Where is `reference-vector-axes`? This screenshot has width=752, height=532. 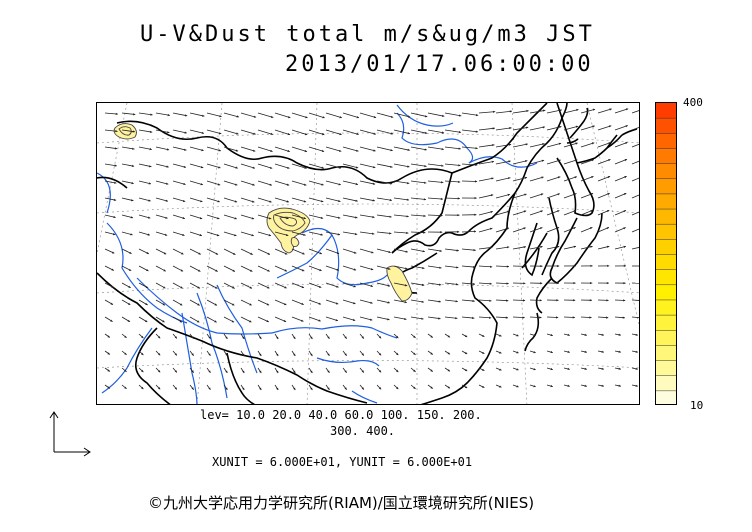
reference-vector-axes is located at coordinates (70, 434).